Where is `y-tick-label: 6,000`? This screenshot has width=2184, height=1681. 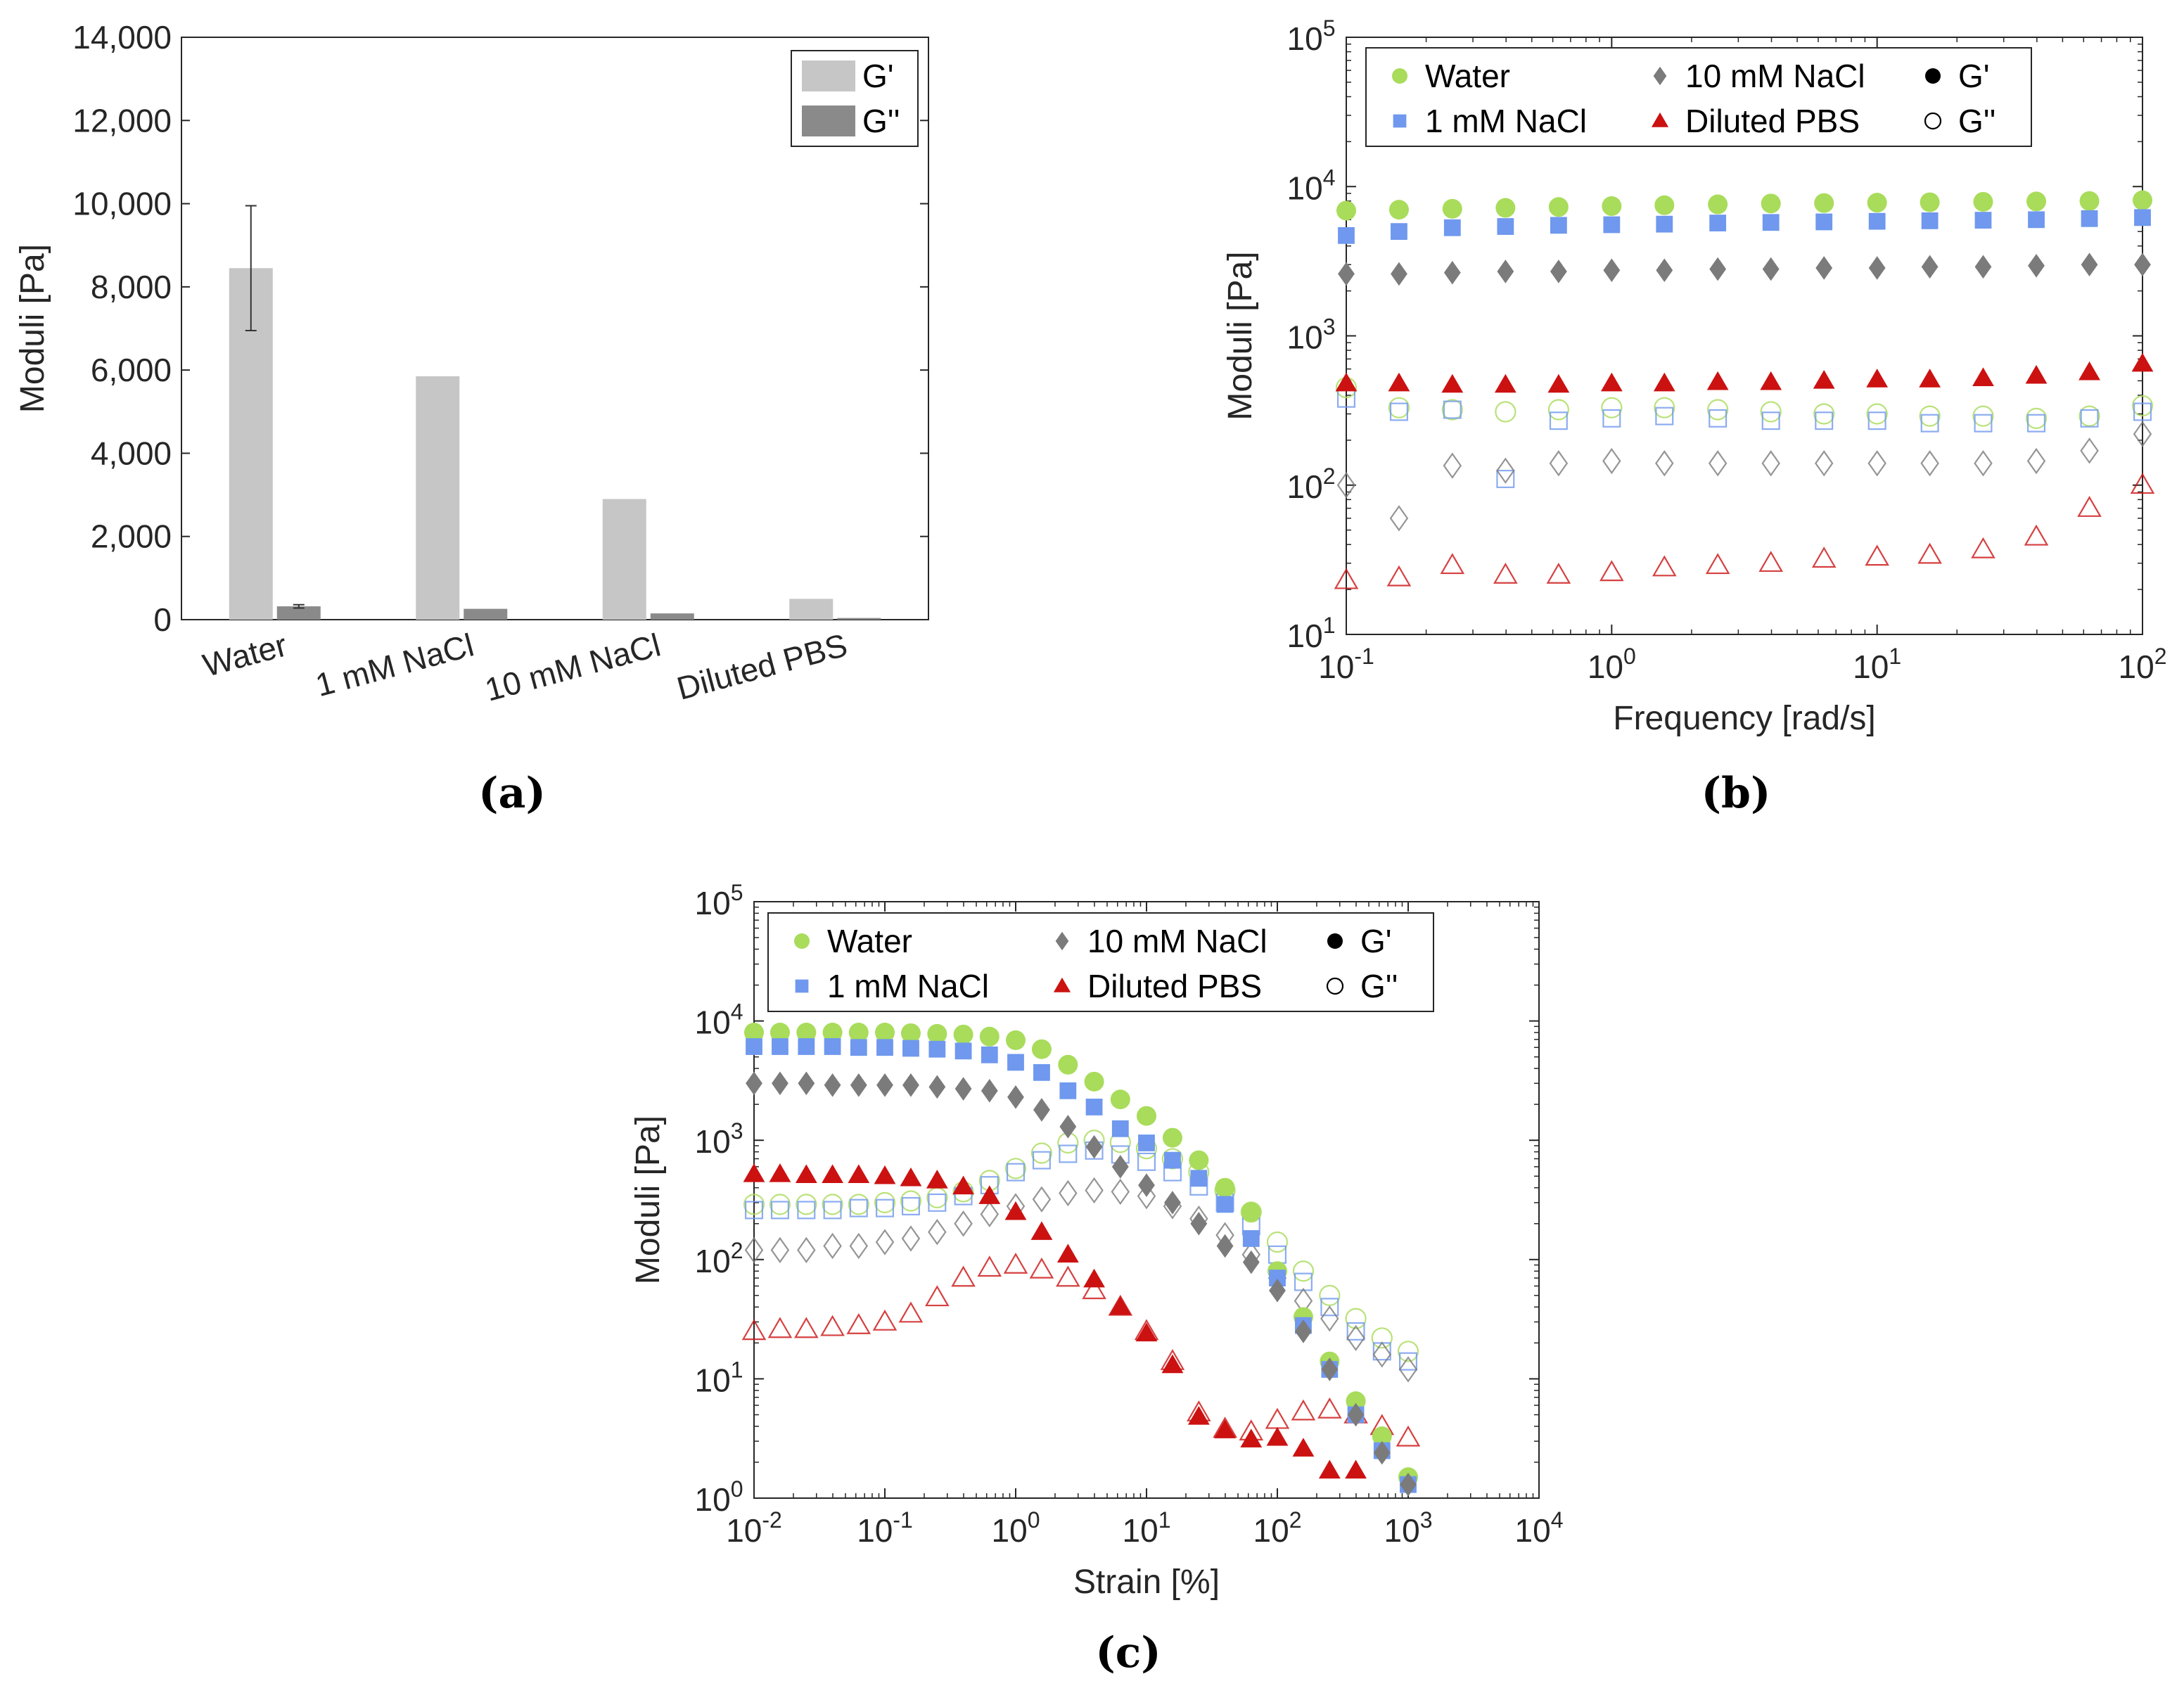
y-tick-label: 6,000 is located at coordinates (131, 370).